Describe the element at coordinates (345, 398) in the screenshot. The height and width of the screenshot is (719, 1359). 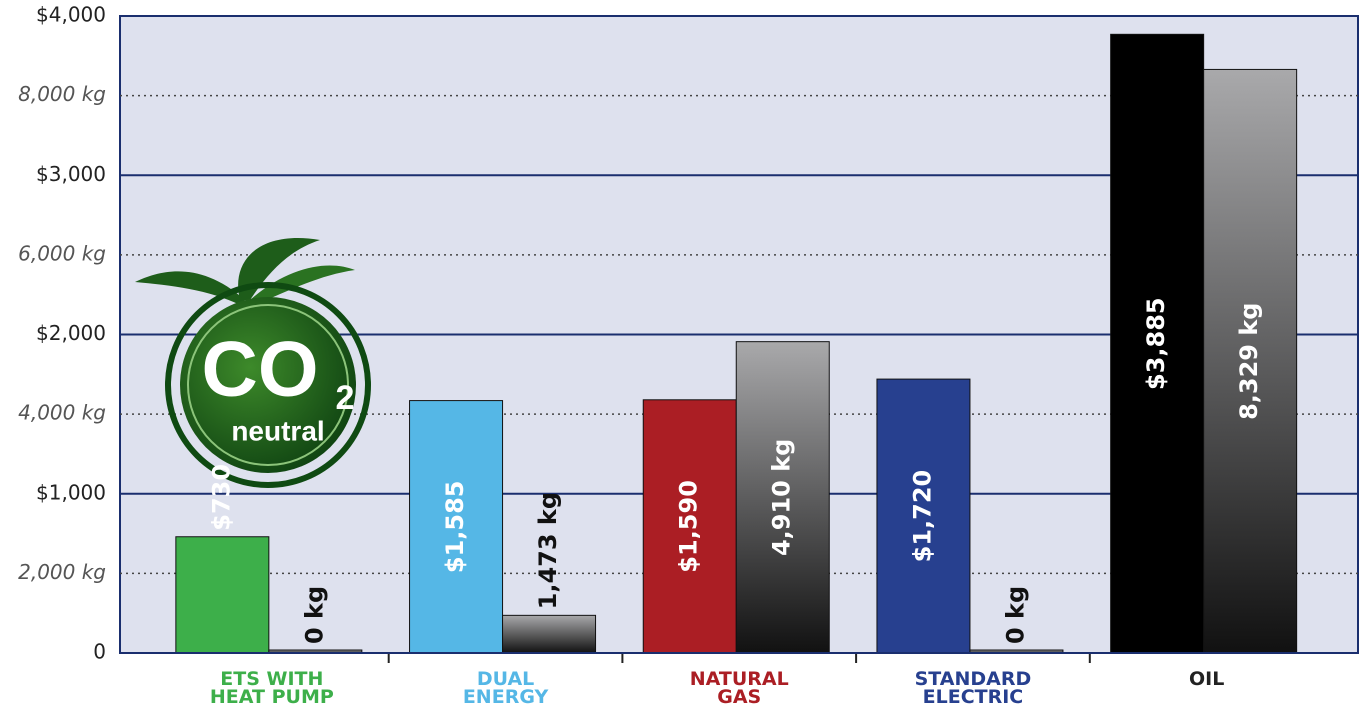
I see `logo-subscript: 2` at that location.